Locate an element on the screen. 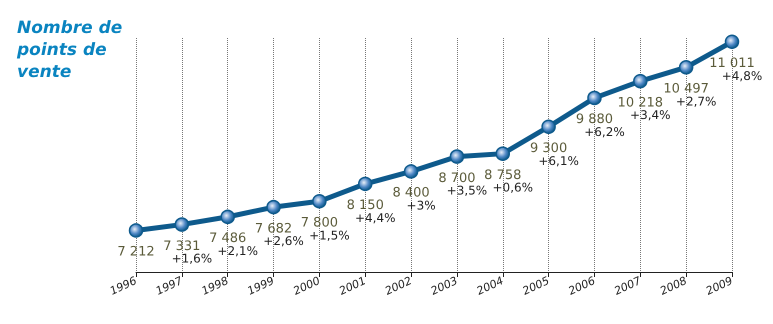  data-label: 11 011 is located at coordinates (732, 64).